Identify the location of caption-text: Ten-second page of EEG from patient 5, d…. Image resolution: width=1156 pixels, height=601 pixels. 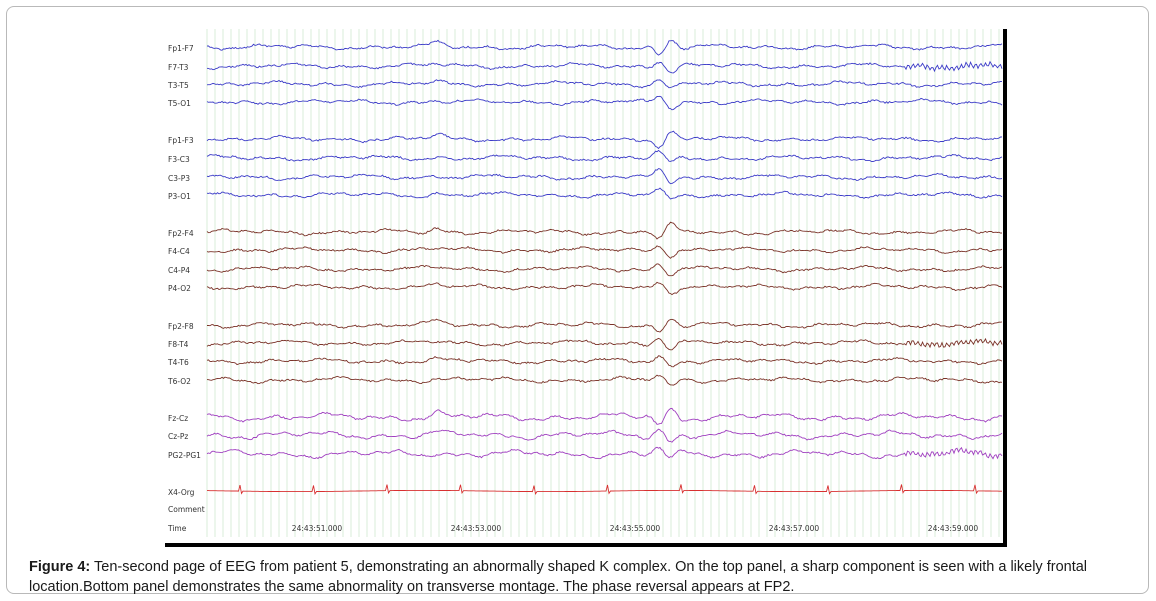
(558, 577).